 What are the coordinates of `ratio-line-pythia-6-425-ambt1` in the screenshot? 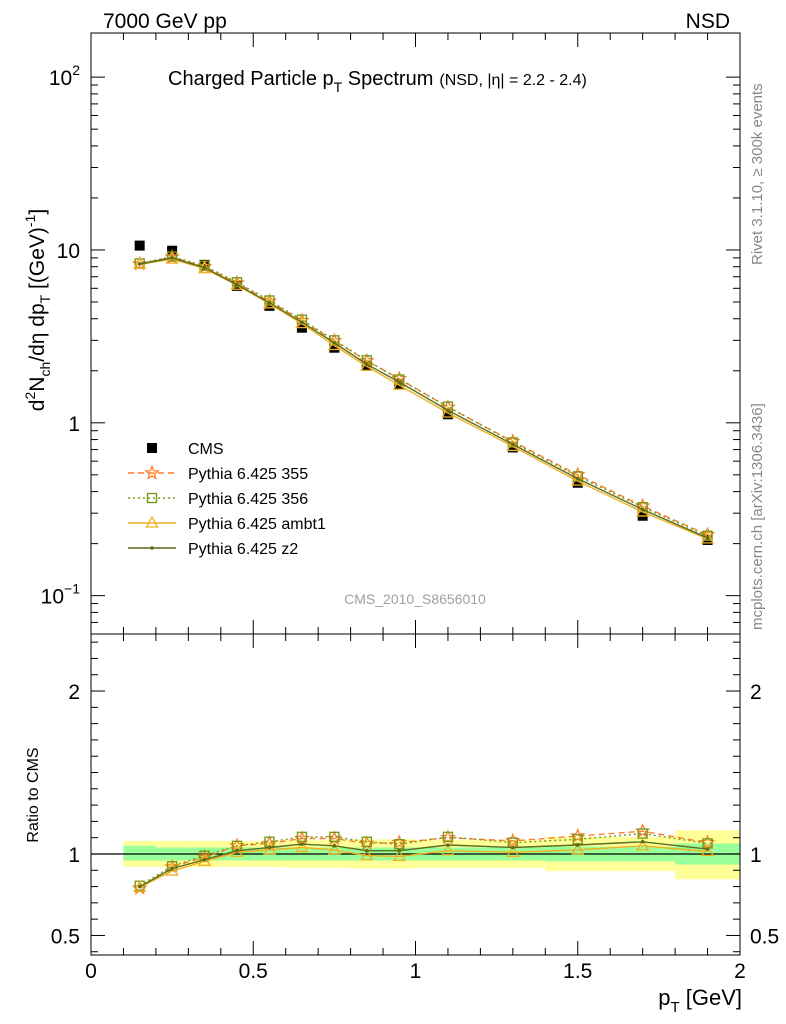 It's located at (423, 867).